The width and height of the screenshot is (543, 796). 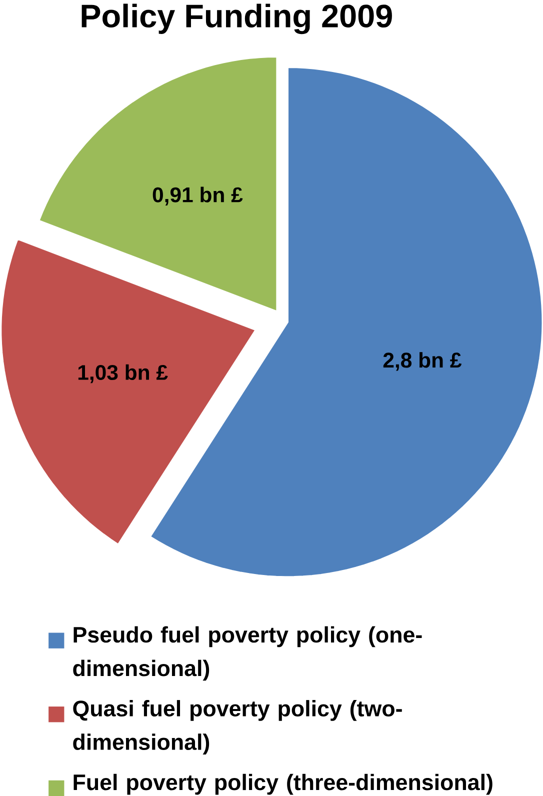 What do you see at coordinates (197, 196) in the screenshot?
I see `data-label: 0,91 bn £` at bounding box center [197, 196].